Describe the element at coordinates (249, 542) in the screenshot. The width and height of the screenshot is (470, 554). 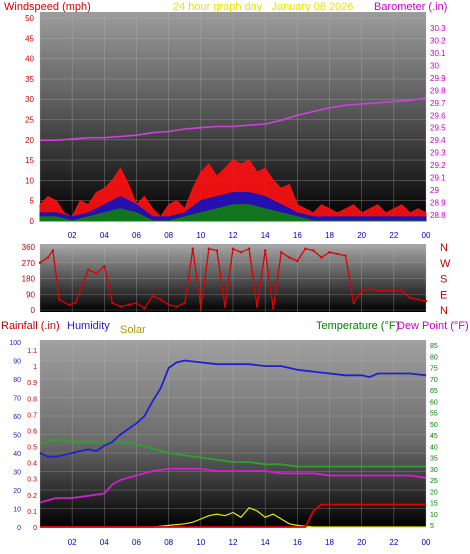
I see `panel3-x-ticks: 02 04 06 08 10 12 14 16 18 20 22 00` at that location.